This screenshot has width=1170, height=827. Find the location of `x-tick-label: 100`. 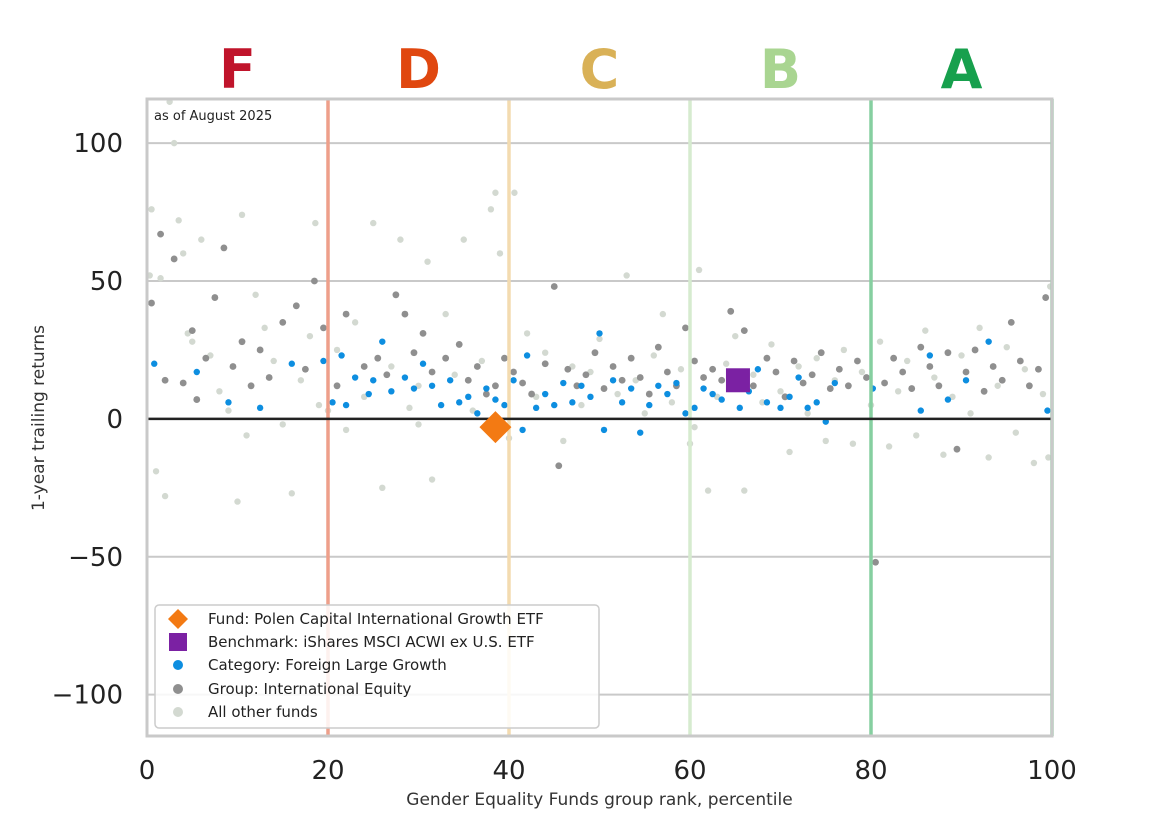

x-tick-label: 100 is located at coordinates (1052, 771).